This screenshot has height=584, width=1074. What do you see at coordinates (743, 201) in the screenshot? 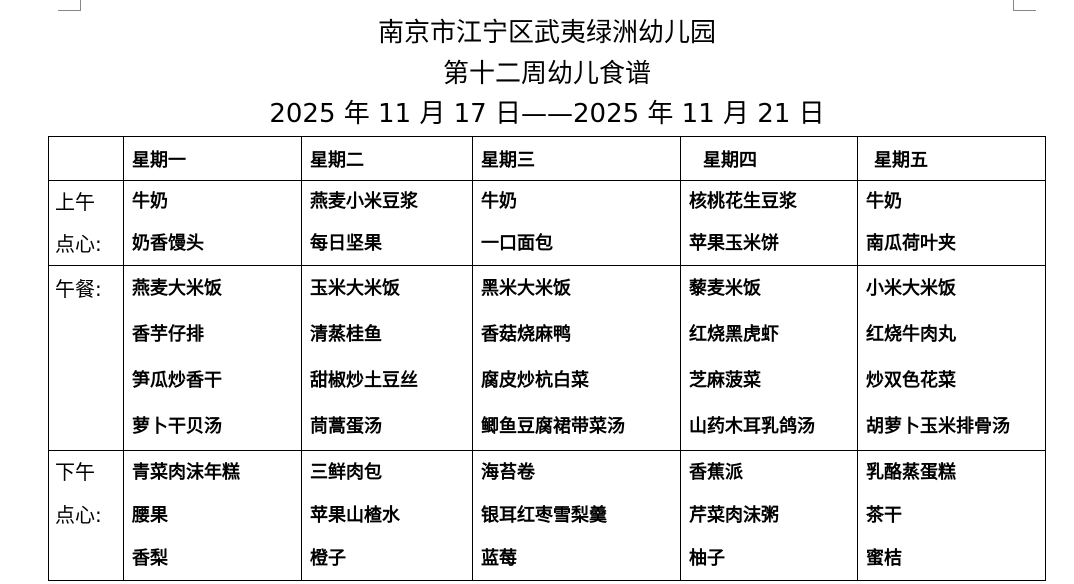
I see `dish: 核桃花生豆浆` at bounding box center [743, 201].